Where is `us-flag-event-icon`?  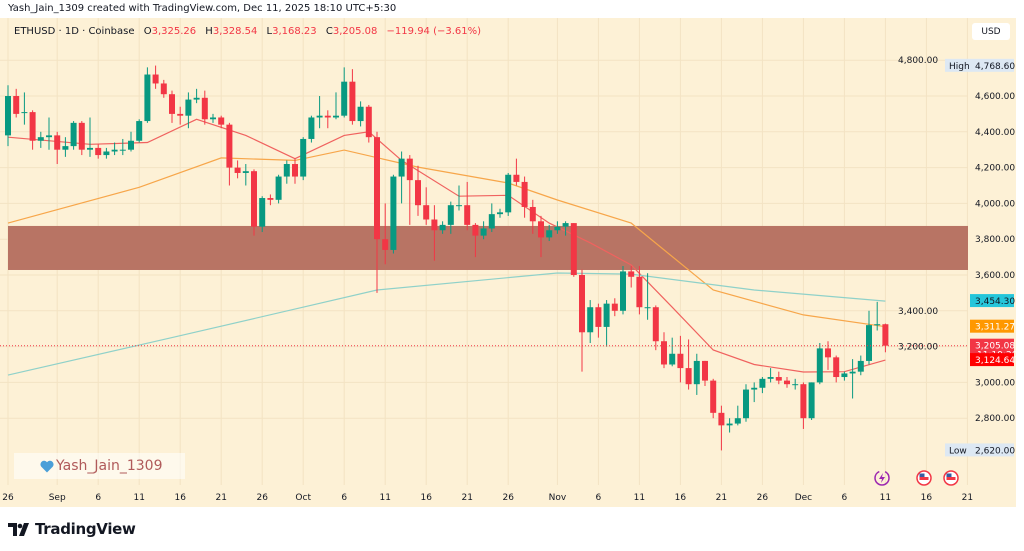 us-flag-event-icon is located at coordinates (924, 478).